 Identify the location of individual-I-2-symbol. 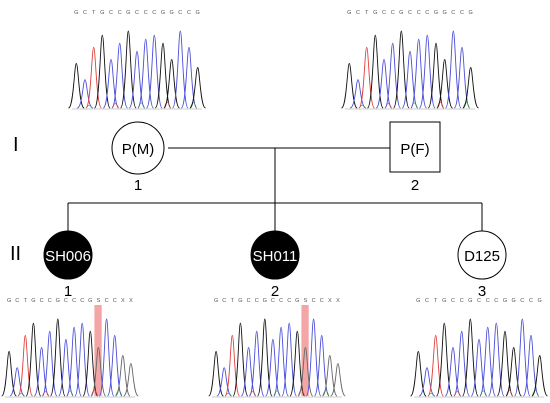
(415, 147).